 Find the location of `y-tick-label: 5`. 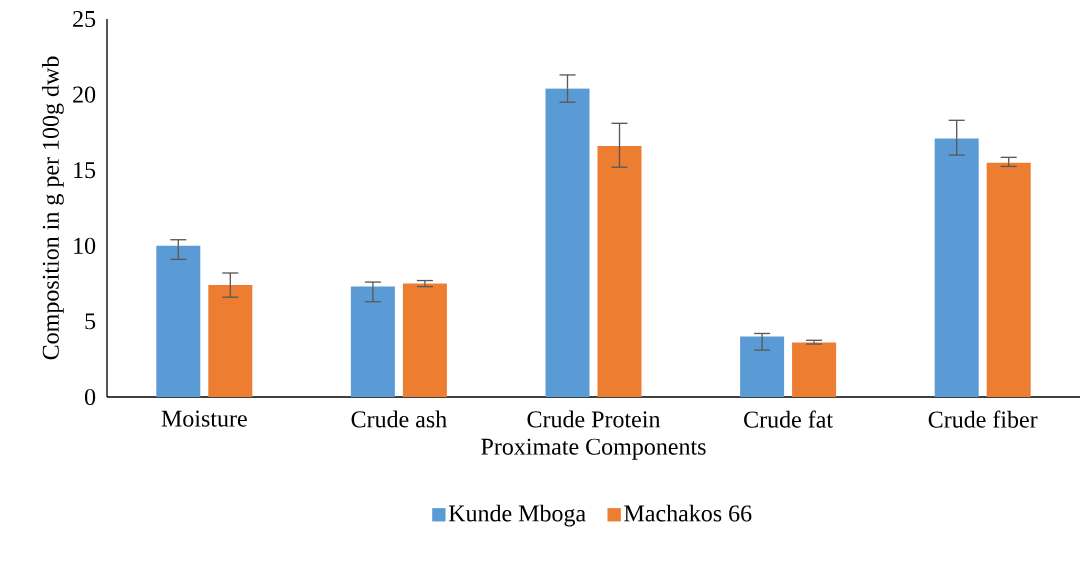

y-tick-label: 5 is located at coordinates (90, 321).